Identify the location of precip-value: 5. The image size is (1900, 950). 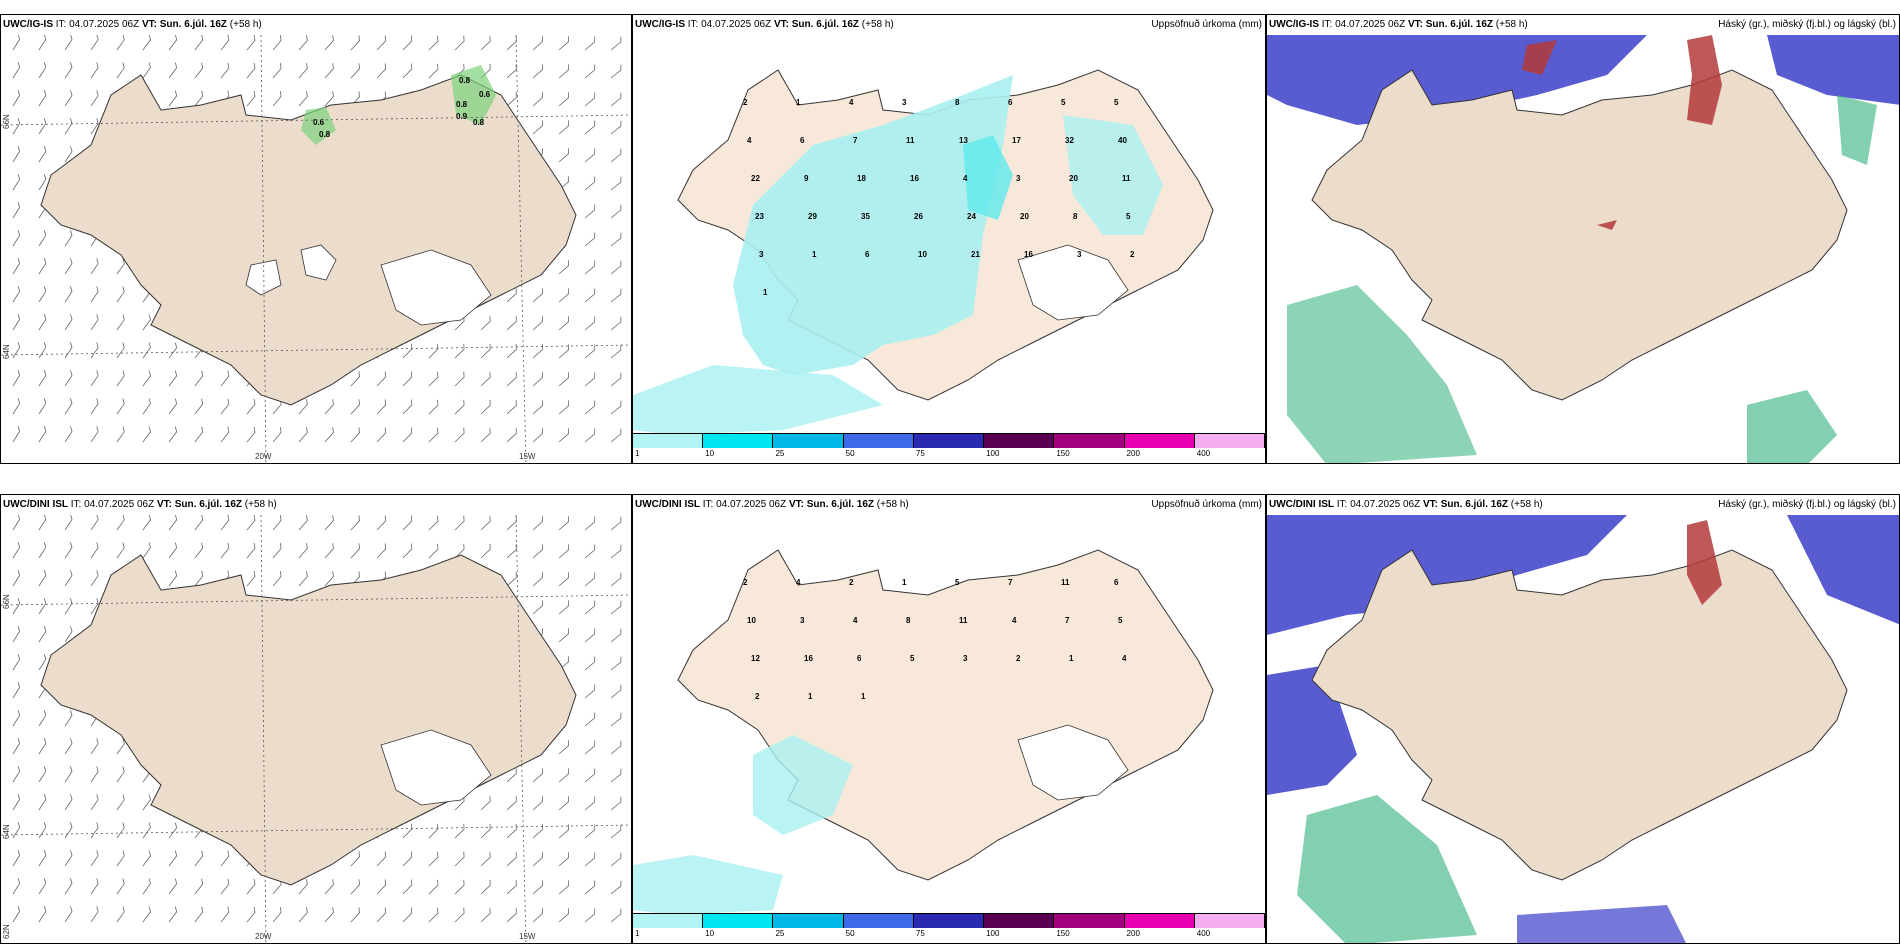
(1128, 216).